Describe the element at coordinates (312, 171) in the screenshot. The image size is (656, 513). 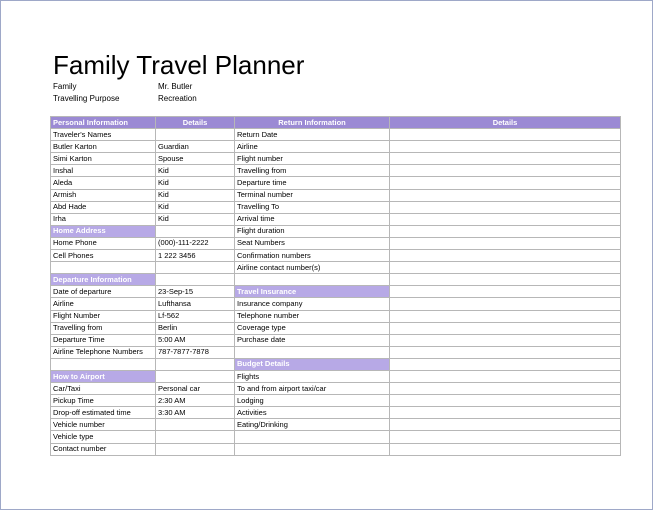
I see `cell-return-field: Travelling from` at that location.